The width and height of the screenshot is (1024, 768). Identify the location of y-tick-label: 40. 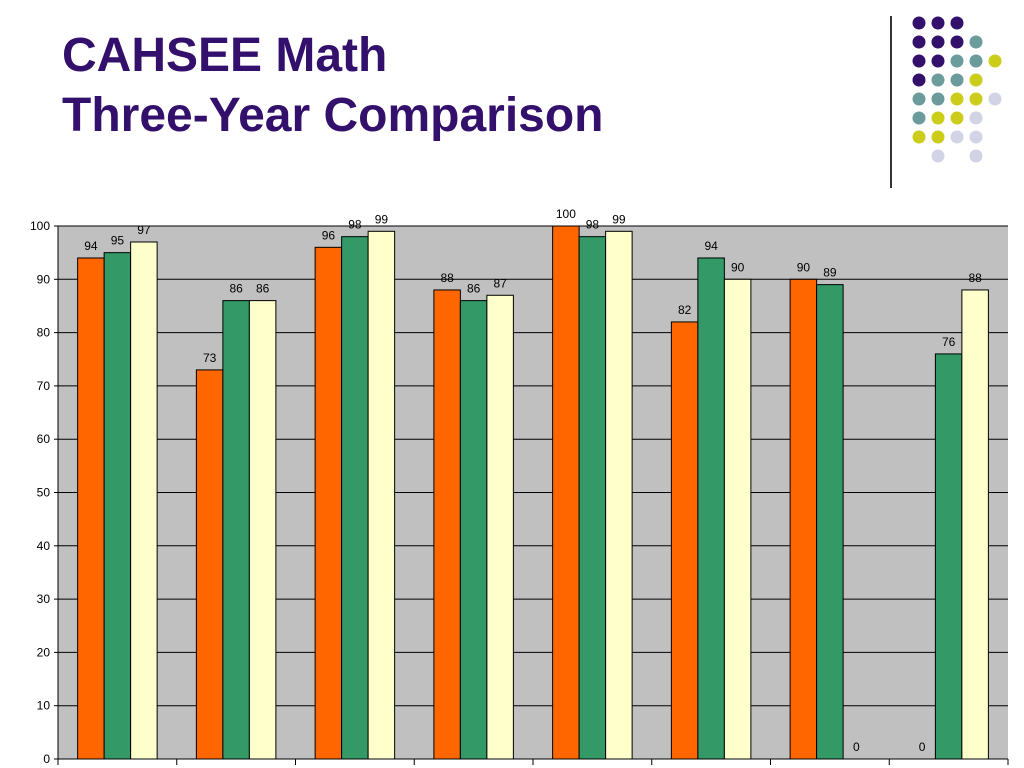
(44, 546).